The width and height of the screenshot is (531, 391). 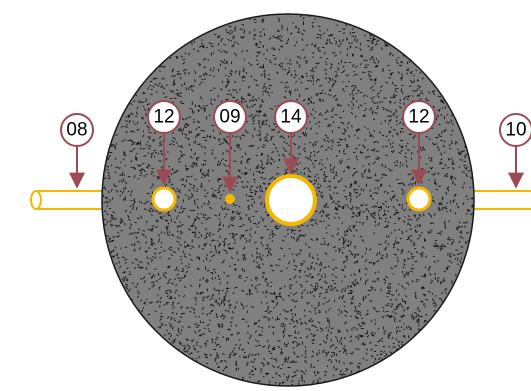 I want to click on callout-small-hole: 09, so click(x=230, y=117).